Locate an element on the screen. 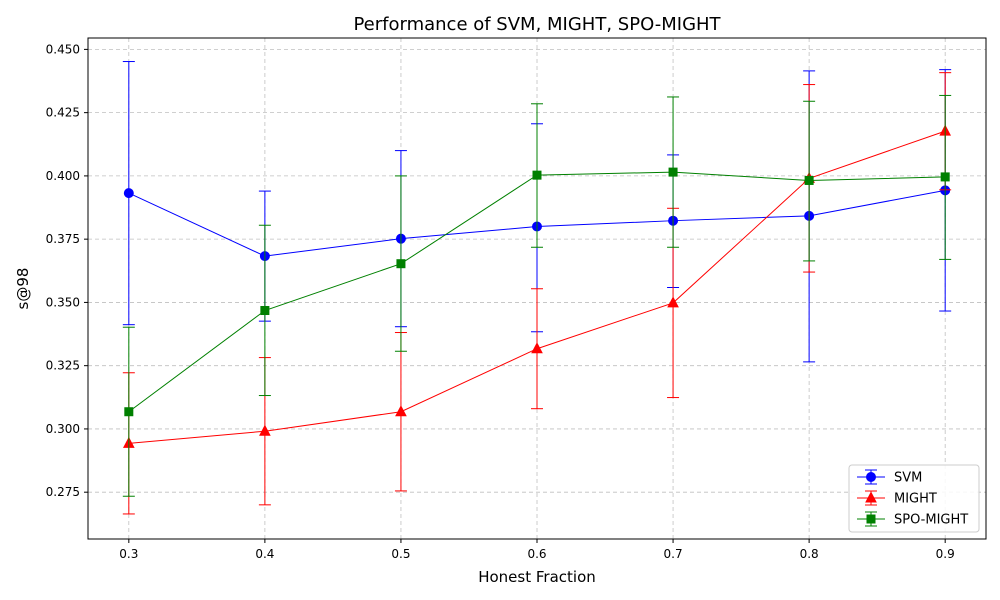 This screenshot has height=600, width=1000. chart-title: Performance of SVM, MIGHT, SPO-MIGHT is located at coordinates (537, 24).